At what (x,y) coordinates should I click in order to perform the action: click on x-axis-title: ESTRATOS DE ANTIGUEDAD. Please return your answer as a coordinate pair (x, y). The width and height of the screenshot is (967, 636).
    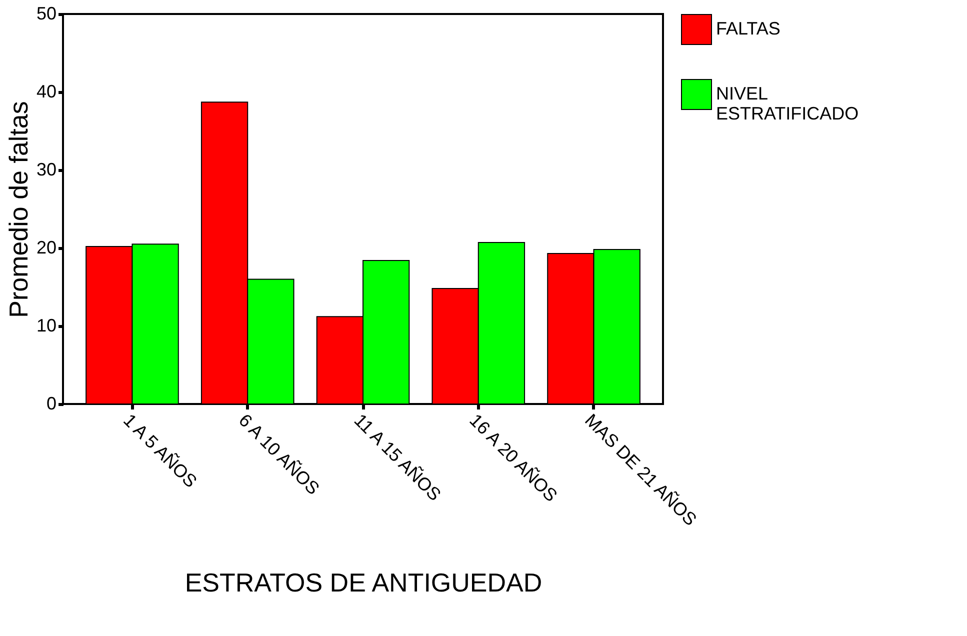
    Looking at the image, I should click on (363, 582).